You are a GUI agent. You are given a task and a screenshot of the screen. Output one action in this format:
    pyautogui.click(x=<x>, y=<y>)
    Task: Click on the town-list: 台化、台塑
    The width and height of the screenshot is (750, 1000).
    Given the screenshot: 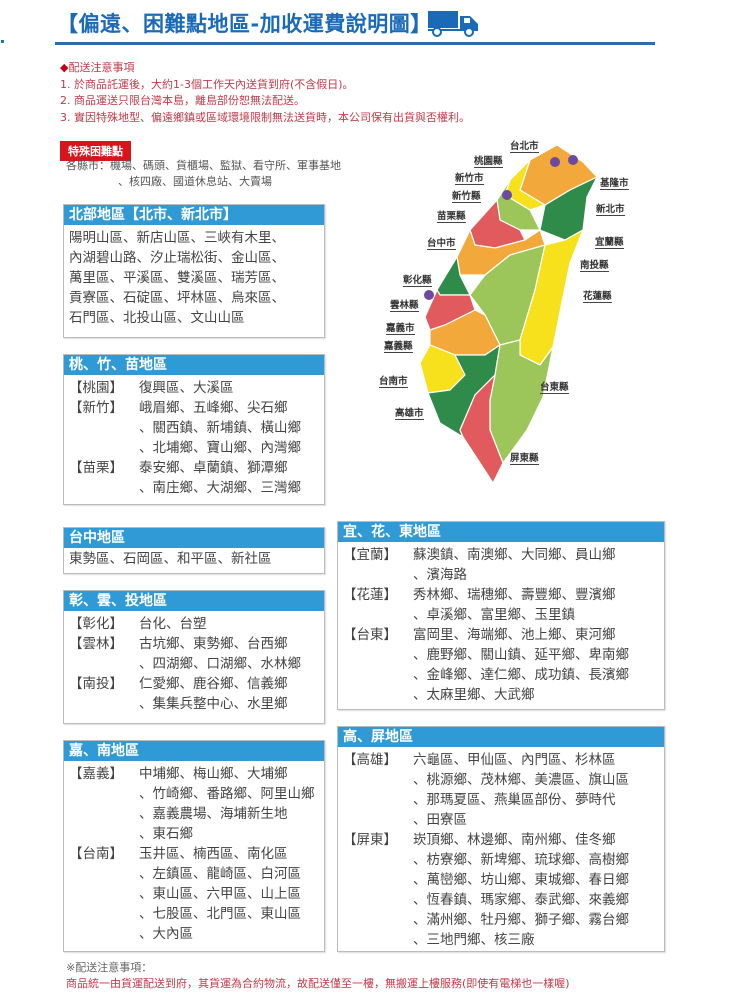 What is the action you would take?
    pyautogui.click(x=173, y=624)
    